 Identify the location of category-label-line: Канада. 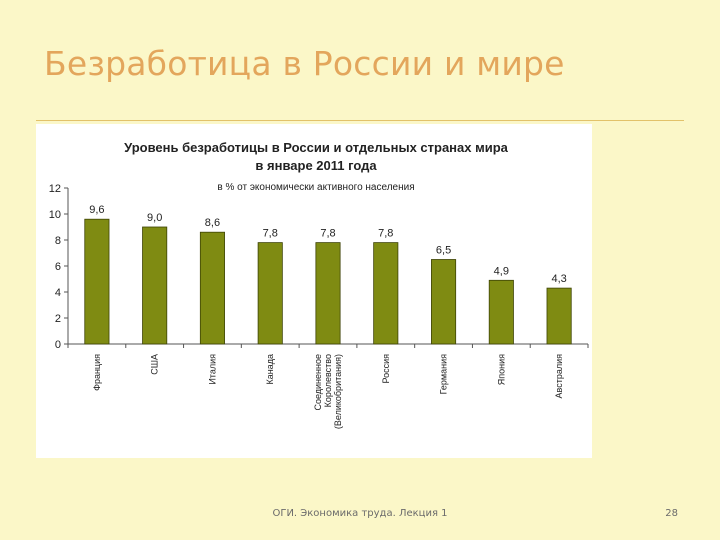
(270, 369).